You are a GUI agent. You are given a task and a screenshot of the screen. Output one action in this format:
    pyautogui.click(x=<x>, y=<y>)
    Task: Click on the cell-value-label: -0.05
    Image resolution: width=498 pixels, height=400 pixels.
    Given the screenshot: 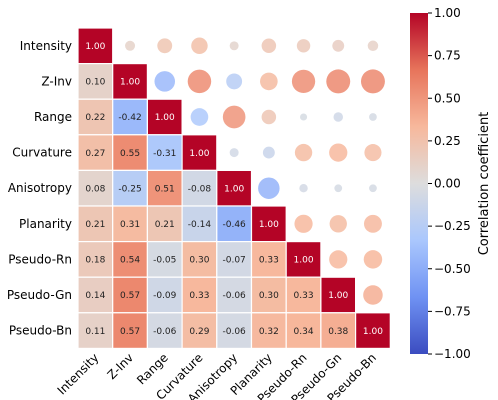 What is the action you would take?
    pyautogui.click(x=164, y=261)
    